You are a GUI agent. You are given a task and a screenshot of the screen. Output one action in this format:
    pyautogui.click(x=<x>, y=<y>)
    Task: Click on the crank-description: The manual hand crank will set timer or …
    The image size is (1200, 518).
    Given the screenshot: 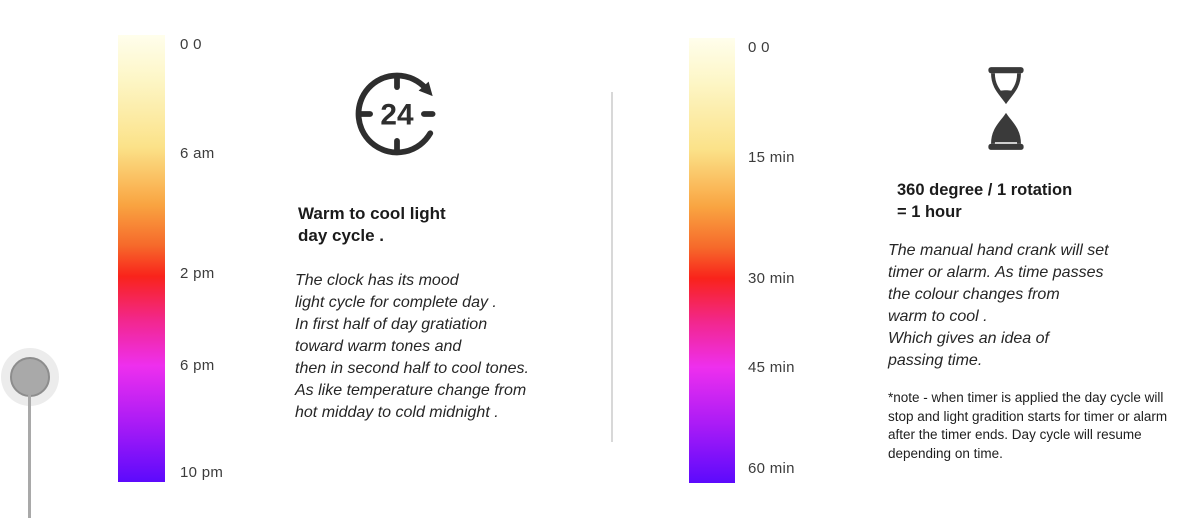 What is the action you would take?
    pyautogui.click(x=998, y=305)
    